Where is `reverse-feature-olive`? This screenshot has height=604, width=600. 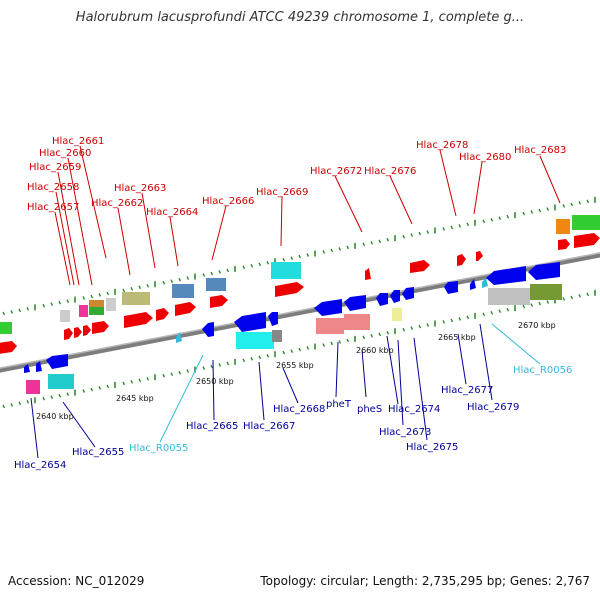 reverse-feature-olive is located at coordinates (546, 292).